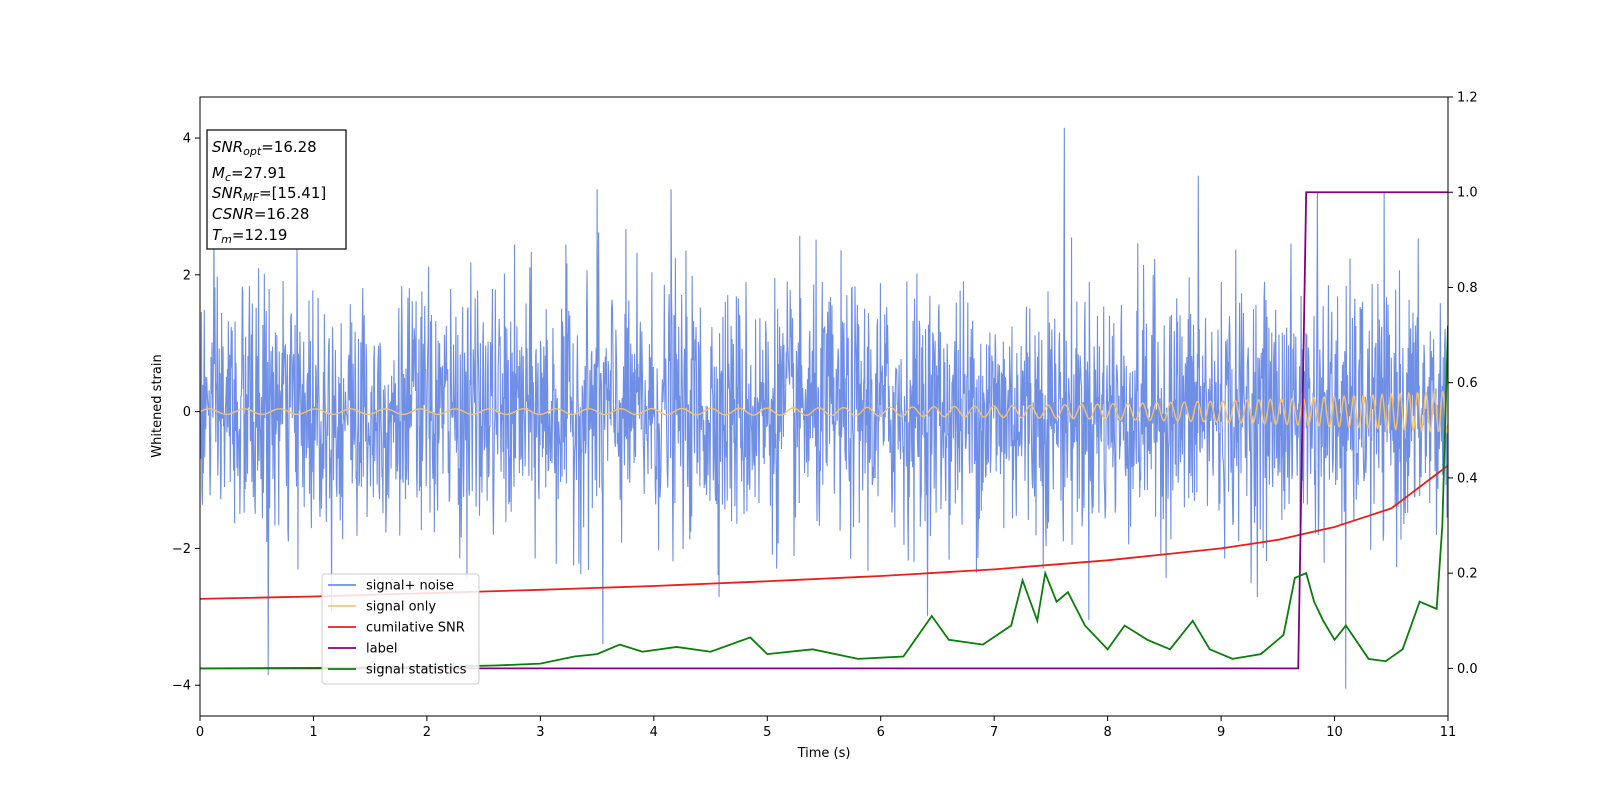 The image size is (1600, 805). Describe the element at coordinates (264, 148) in the screenshot. I see `info-box-line: SNRopt=16.28` at that location.